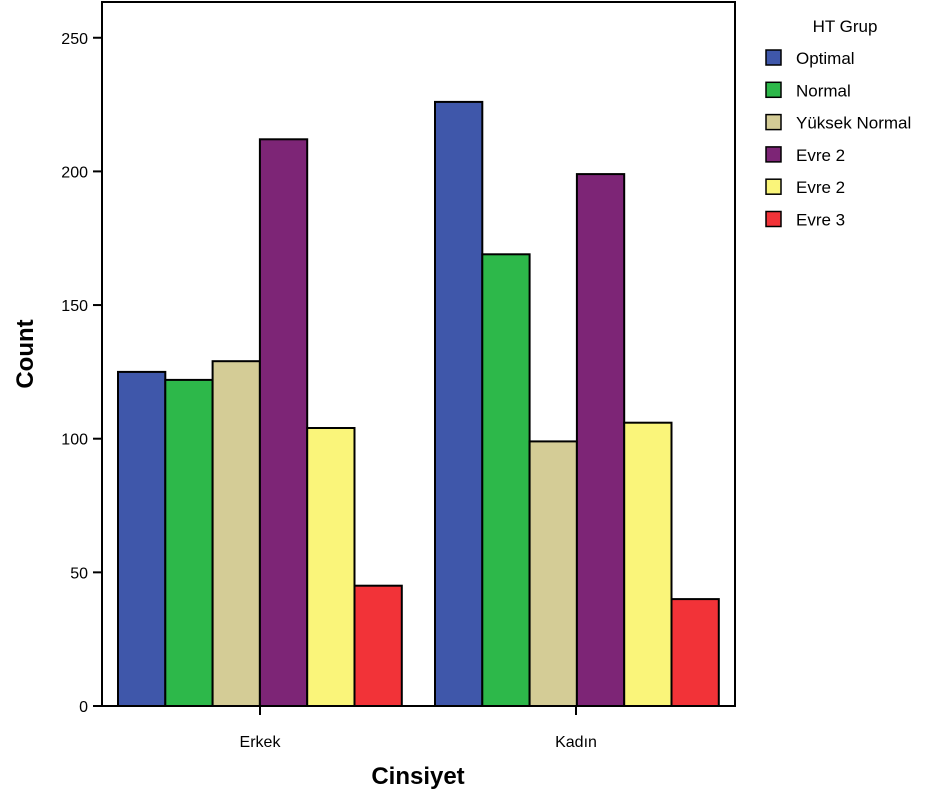 The width and height of the screenshot is (944, 801). What do you see at coordinates (83, 707) in the screenshot?
I see `y-tick-label: 0` at bounding box center [83, 707].